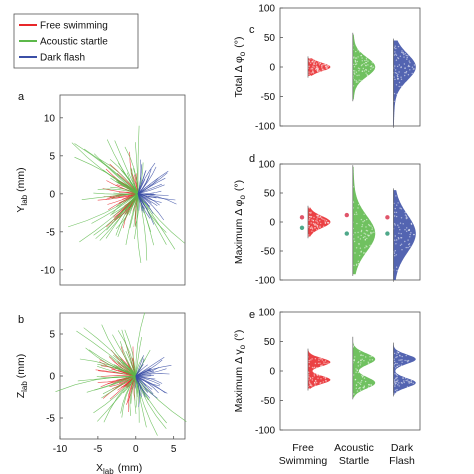 The height and width of the screenshot is (474, 474). What do you see at coordinates (270, 342) in the screenshot?
I see `y-tick-label: 50` at bounding box center [270, 342].